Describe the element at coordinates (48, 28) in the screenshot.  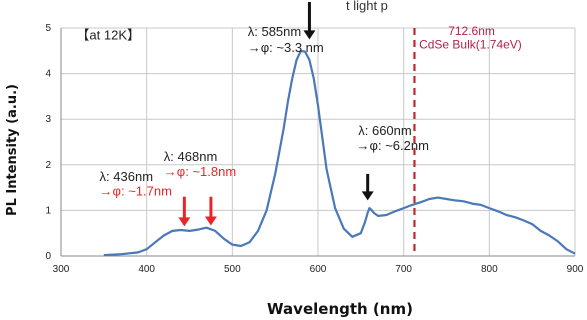
I see `y-tick-label: 5` at that location.